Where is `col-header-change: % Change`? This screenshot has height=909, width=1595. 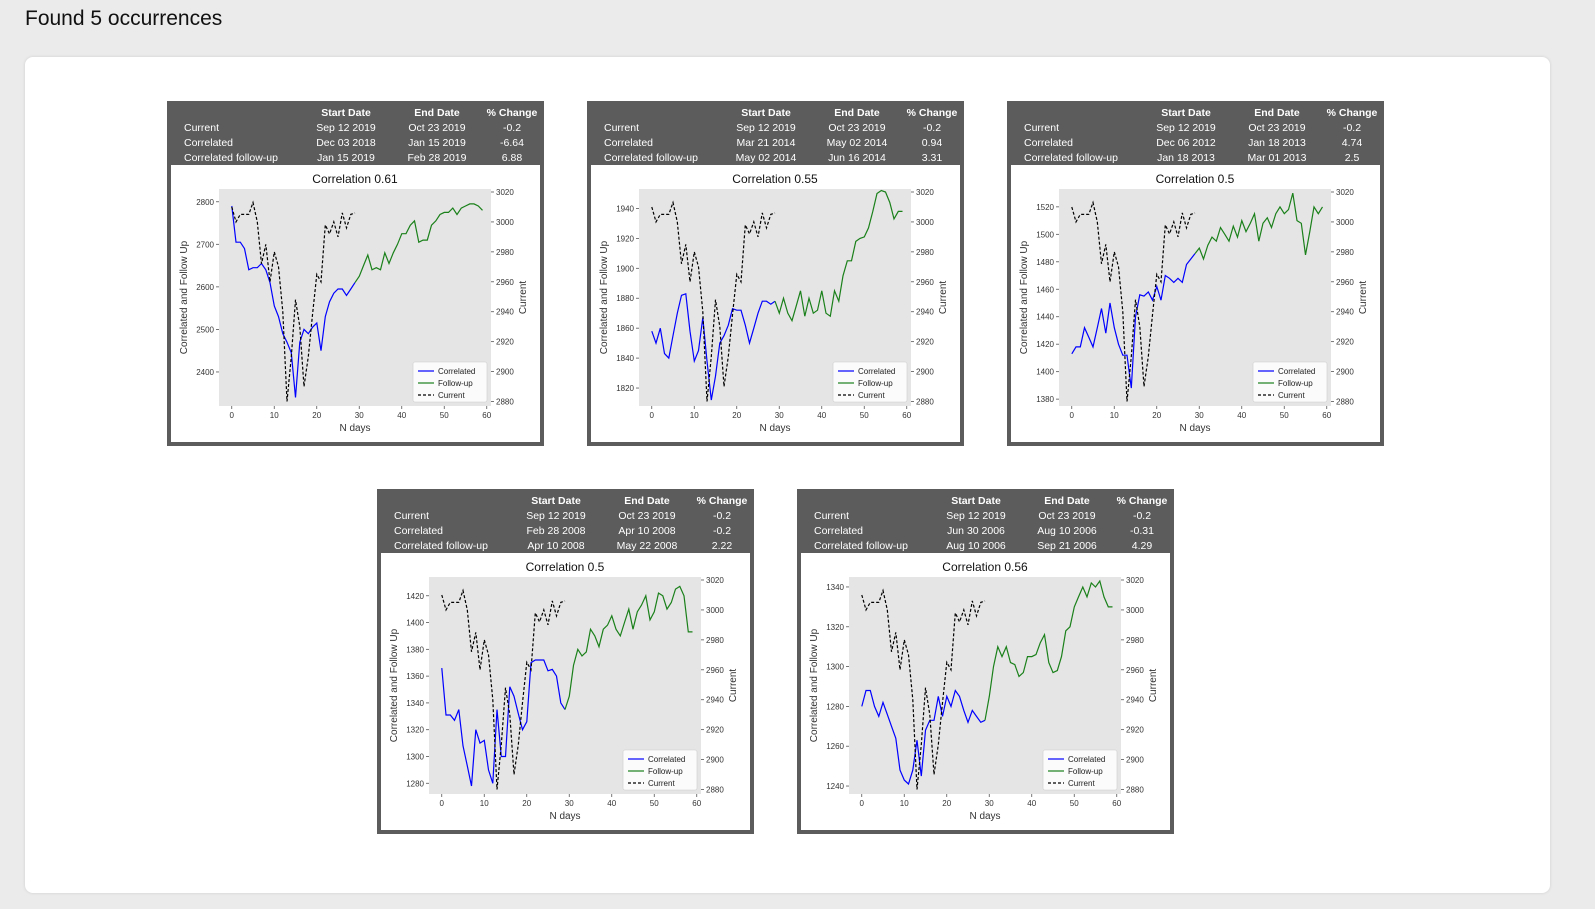 col-header-change: % Change is located at coordinates (722, 501).